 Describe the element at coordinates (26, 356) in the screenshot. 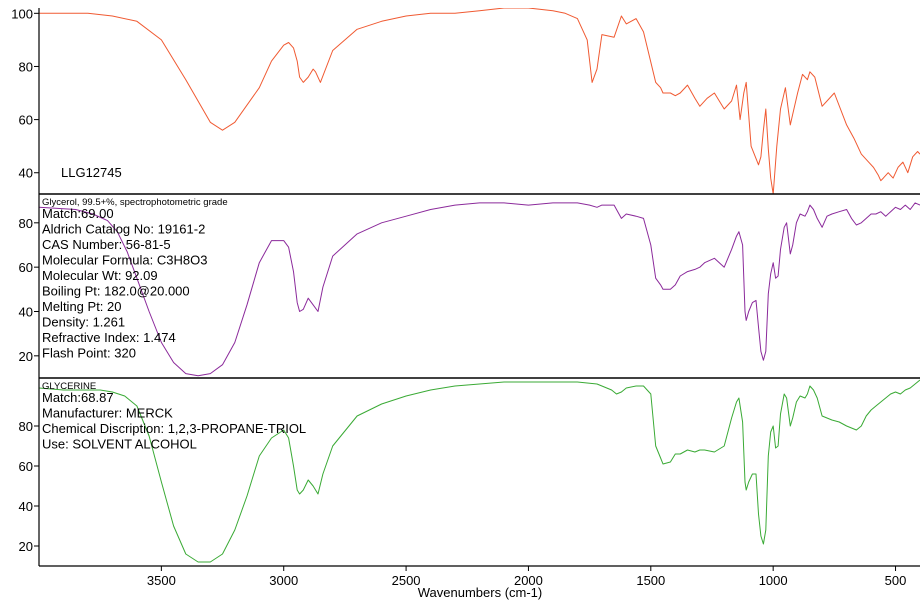

I see `y-tick-label-middle: 20` at that location.